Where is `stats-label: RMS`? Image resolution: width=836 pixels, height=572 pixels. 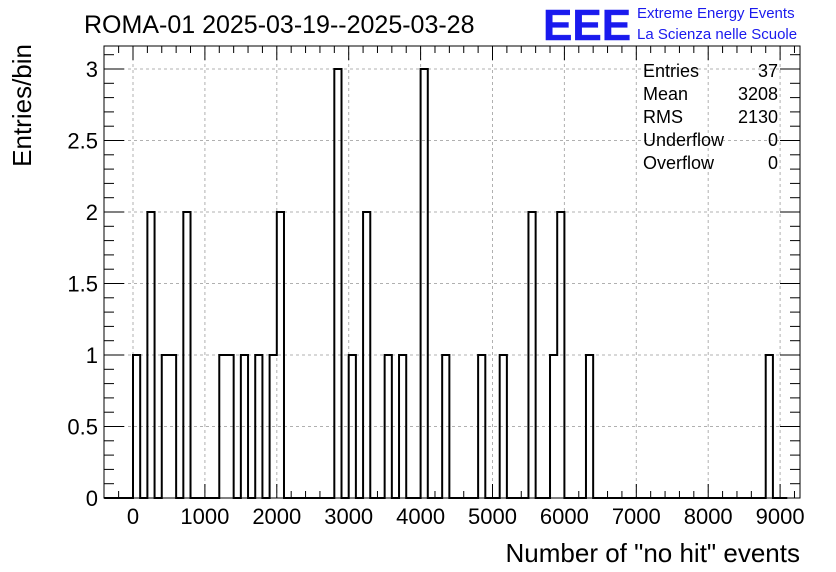 stats-label: RMS is located at coordinates (663, 117).